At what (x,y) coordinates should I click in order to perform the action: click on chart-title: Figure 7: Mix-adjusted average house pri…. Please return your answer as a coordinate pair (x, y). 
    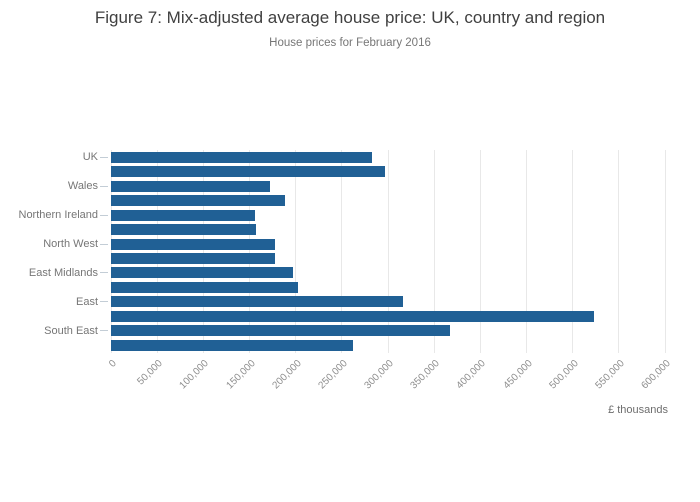
    Looking at the image, I should click on (350, 17).